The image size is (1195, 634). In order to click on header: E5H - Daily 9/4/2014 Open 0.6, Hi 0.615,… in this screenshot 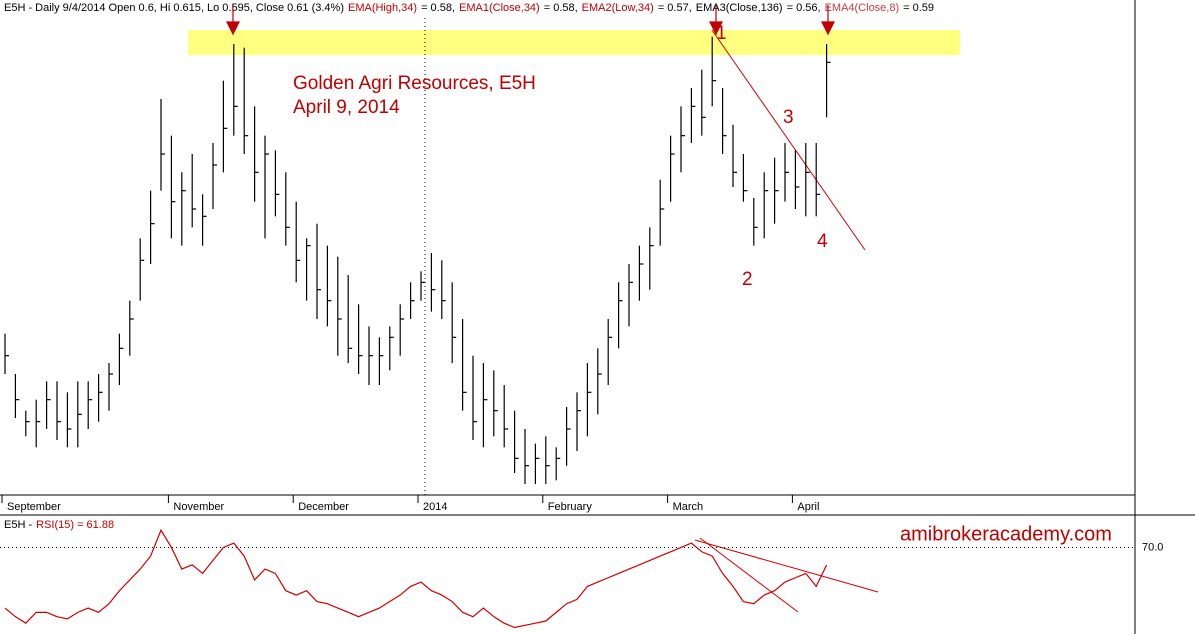, I will do `click(469, 8)`.